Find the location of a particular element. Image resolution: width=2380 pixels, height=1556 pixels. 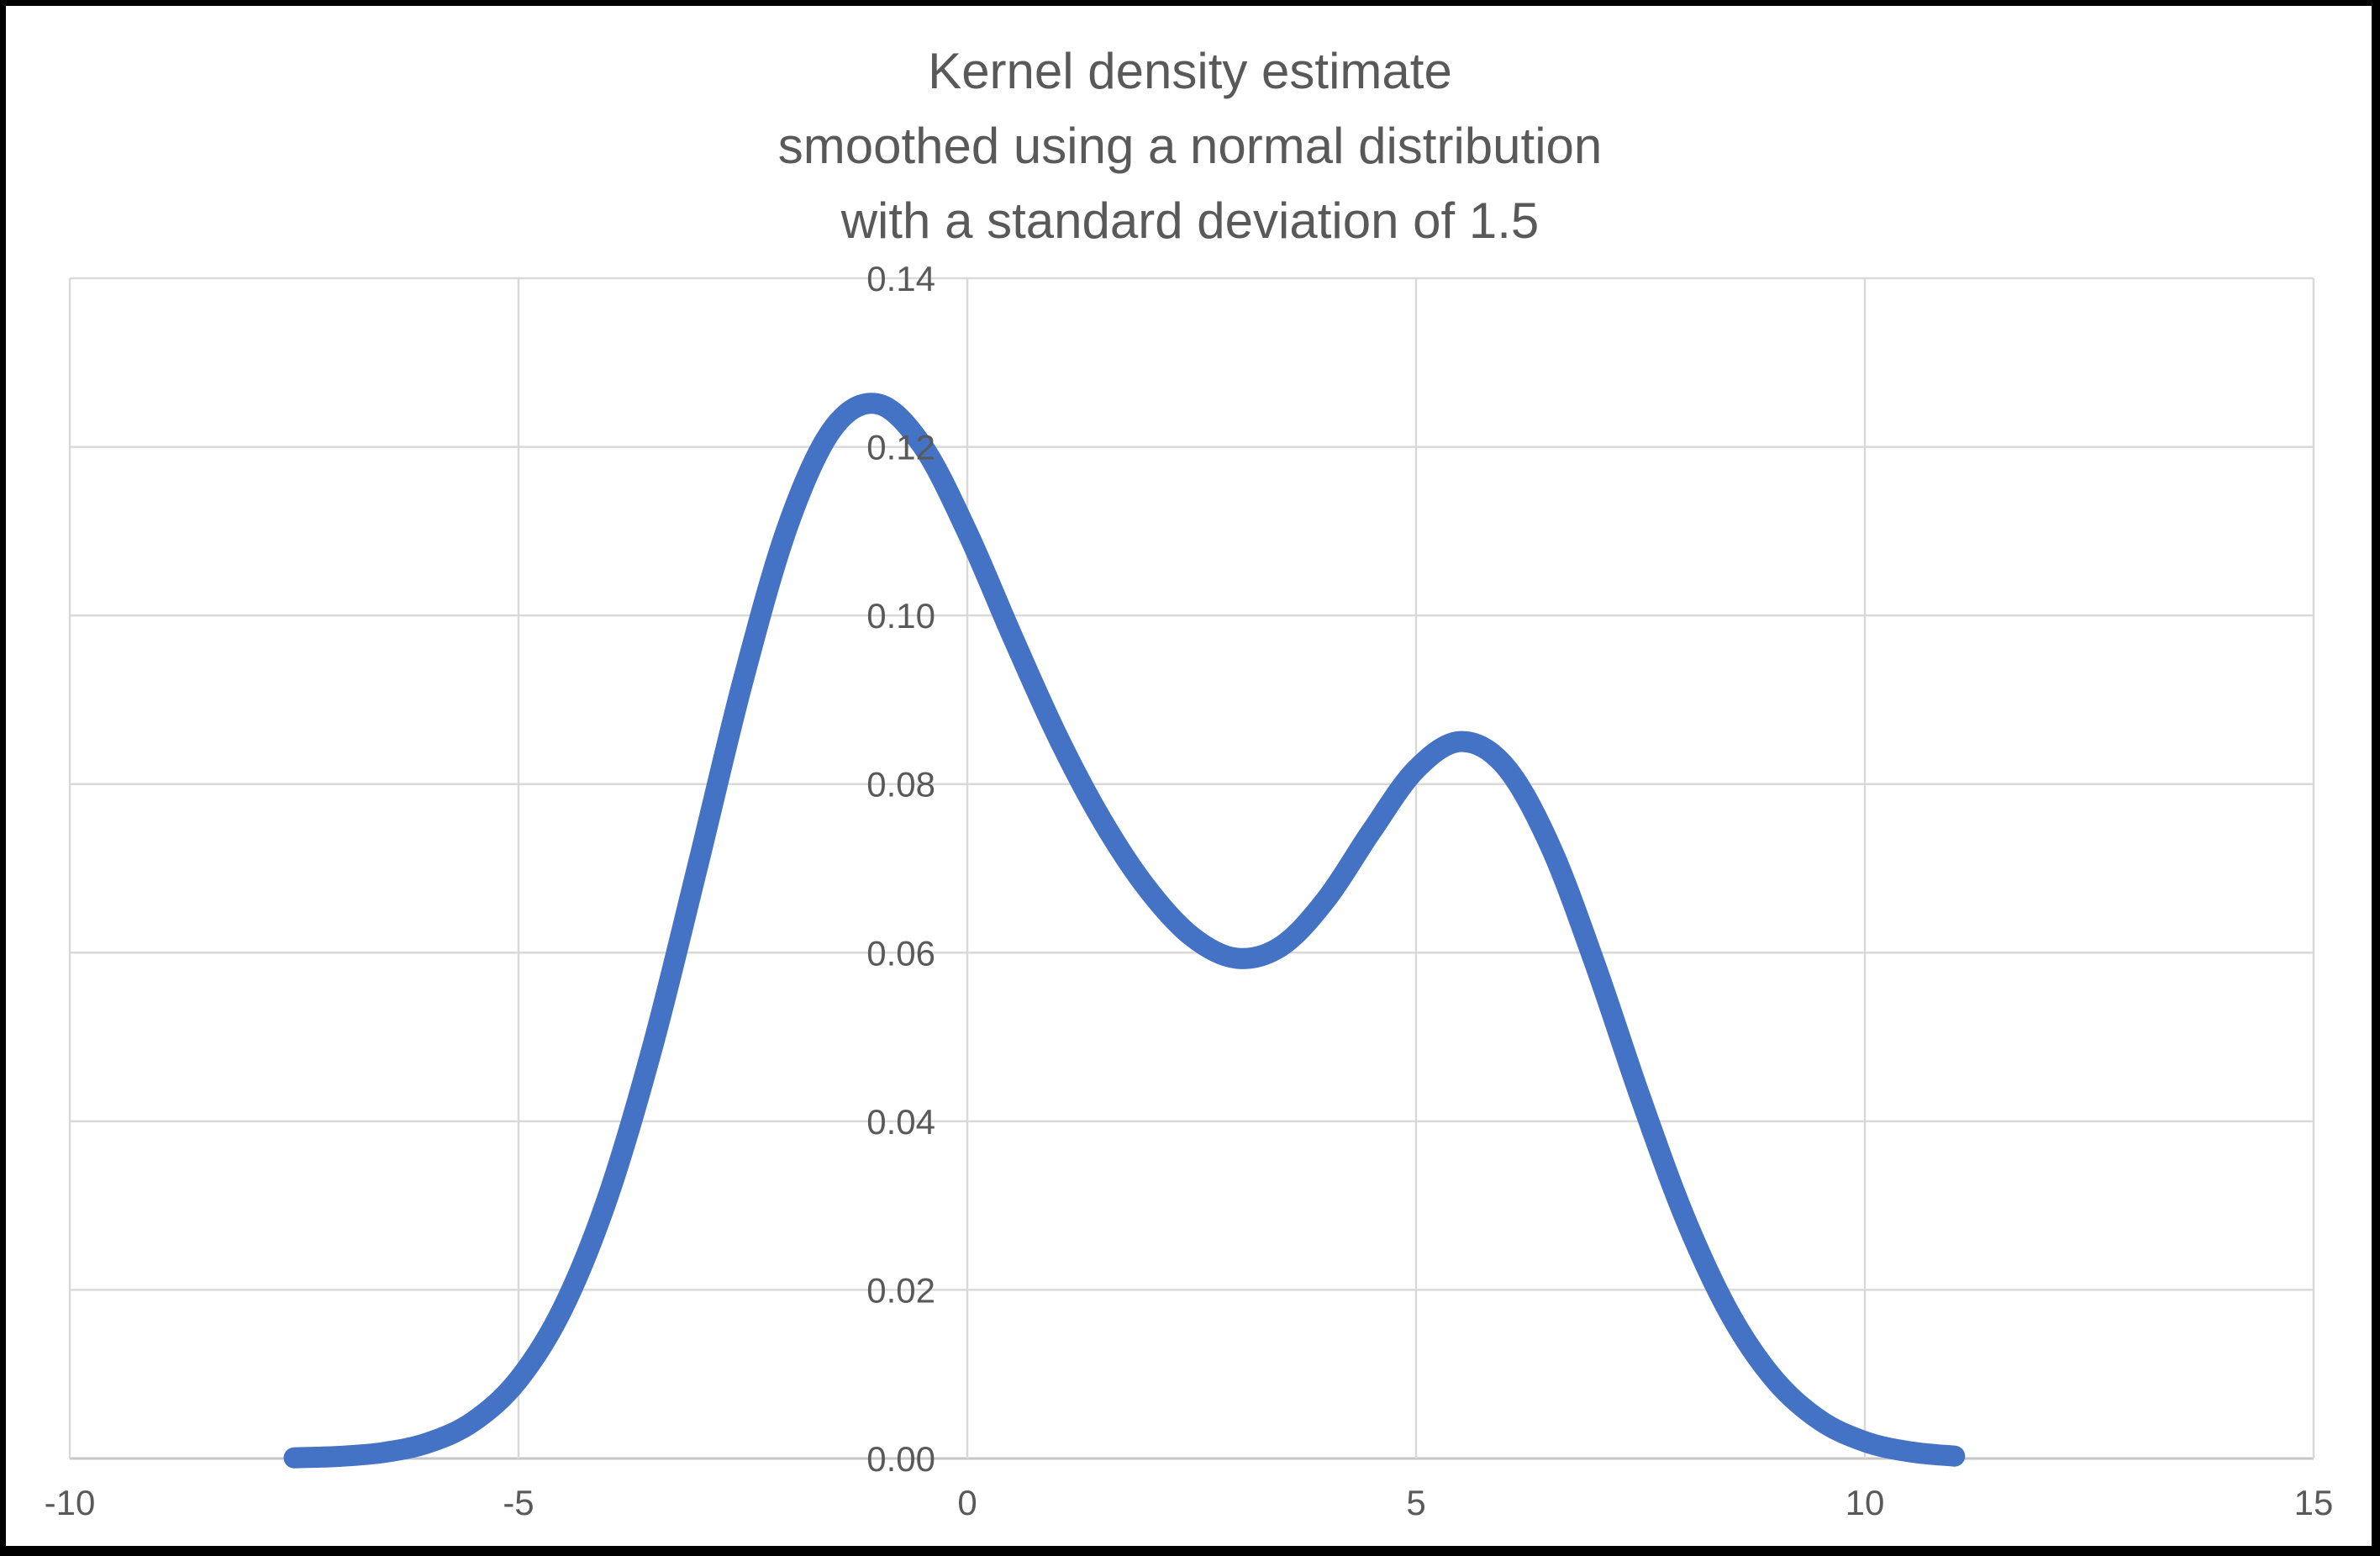

y-tick-label: 0.10 is located at coordinates (901, 616).